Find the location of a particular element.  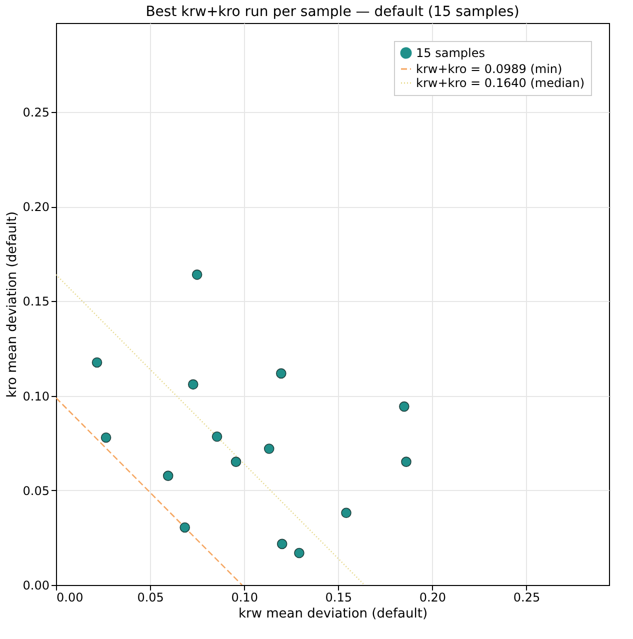

legend-label: 15 samples is located at coordinates (450, 53).